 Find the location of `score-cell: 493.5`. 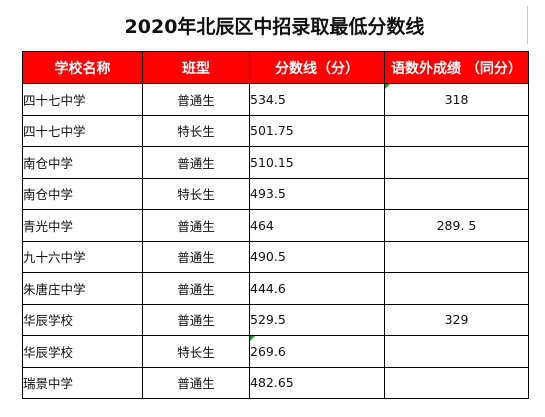

score-cell: 493.5 is located at coordinates (317, 193).